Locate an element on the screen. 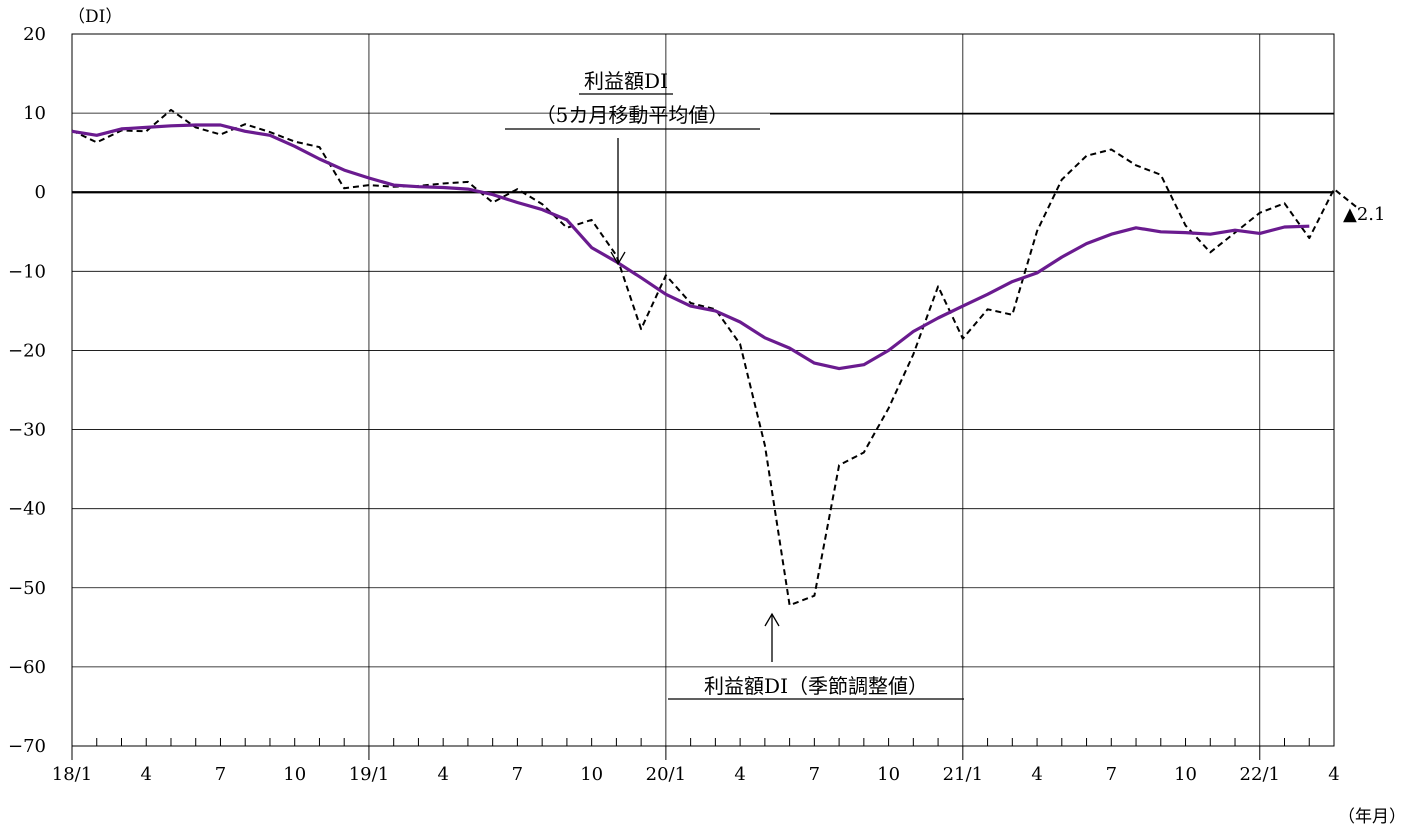  x-axis-ticks: 18/1 4 7 10 19/1 4 7 10 20/1 4 7 10 21/1 4 7 10 22/1 4 is located at coordinates (696, 761).